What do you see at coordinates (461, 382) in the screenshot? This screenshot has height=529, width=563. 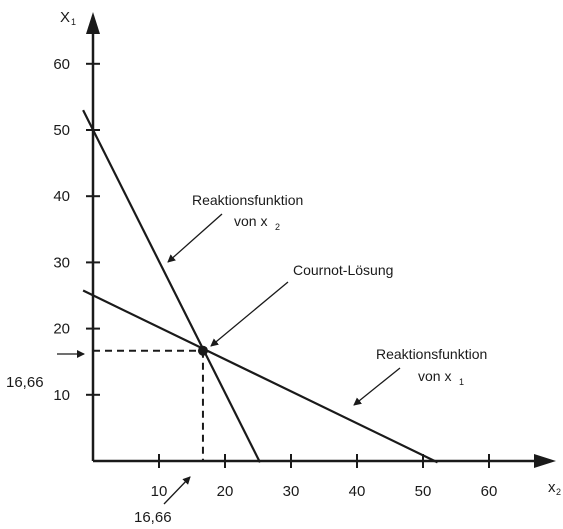 I see `reaction-x1-label-sub: 1` at bounding box center [461, 382].